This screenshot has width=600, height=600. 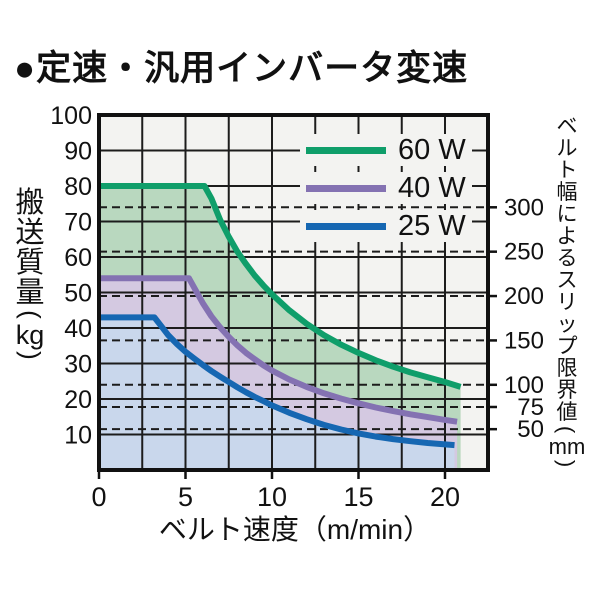 What do you see at coordinates (277, 381) in the screenshot?
I see `series-line-25w` at bounding box center [277, 381].